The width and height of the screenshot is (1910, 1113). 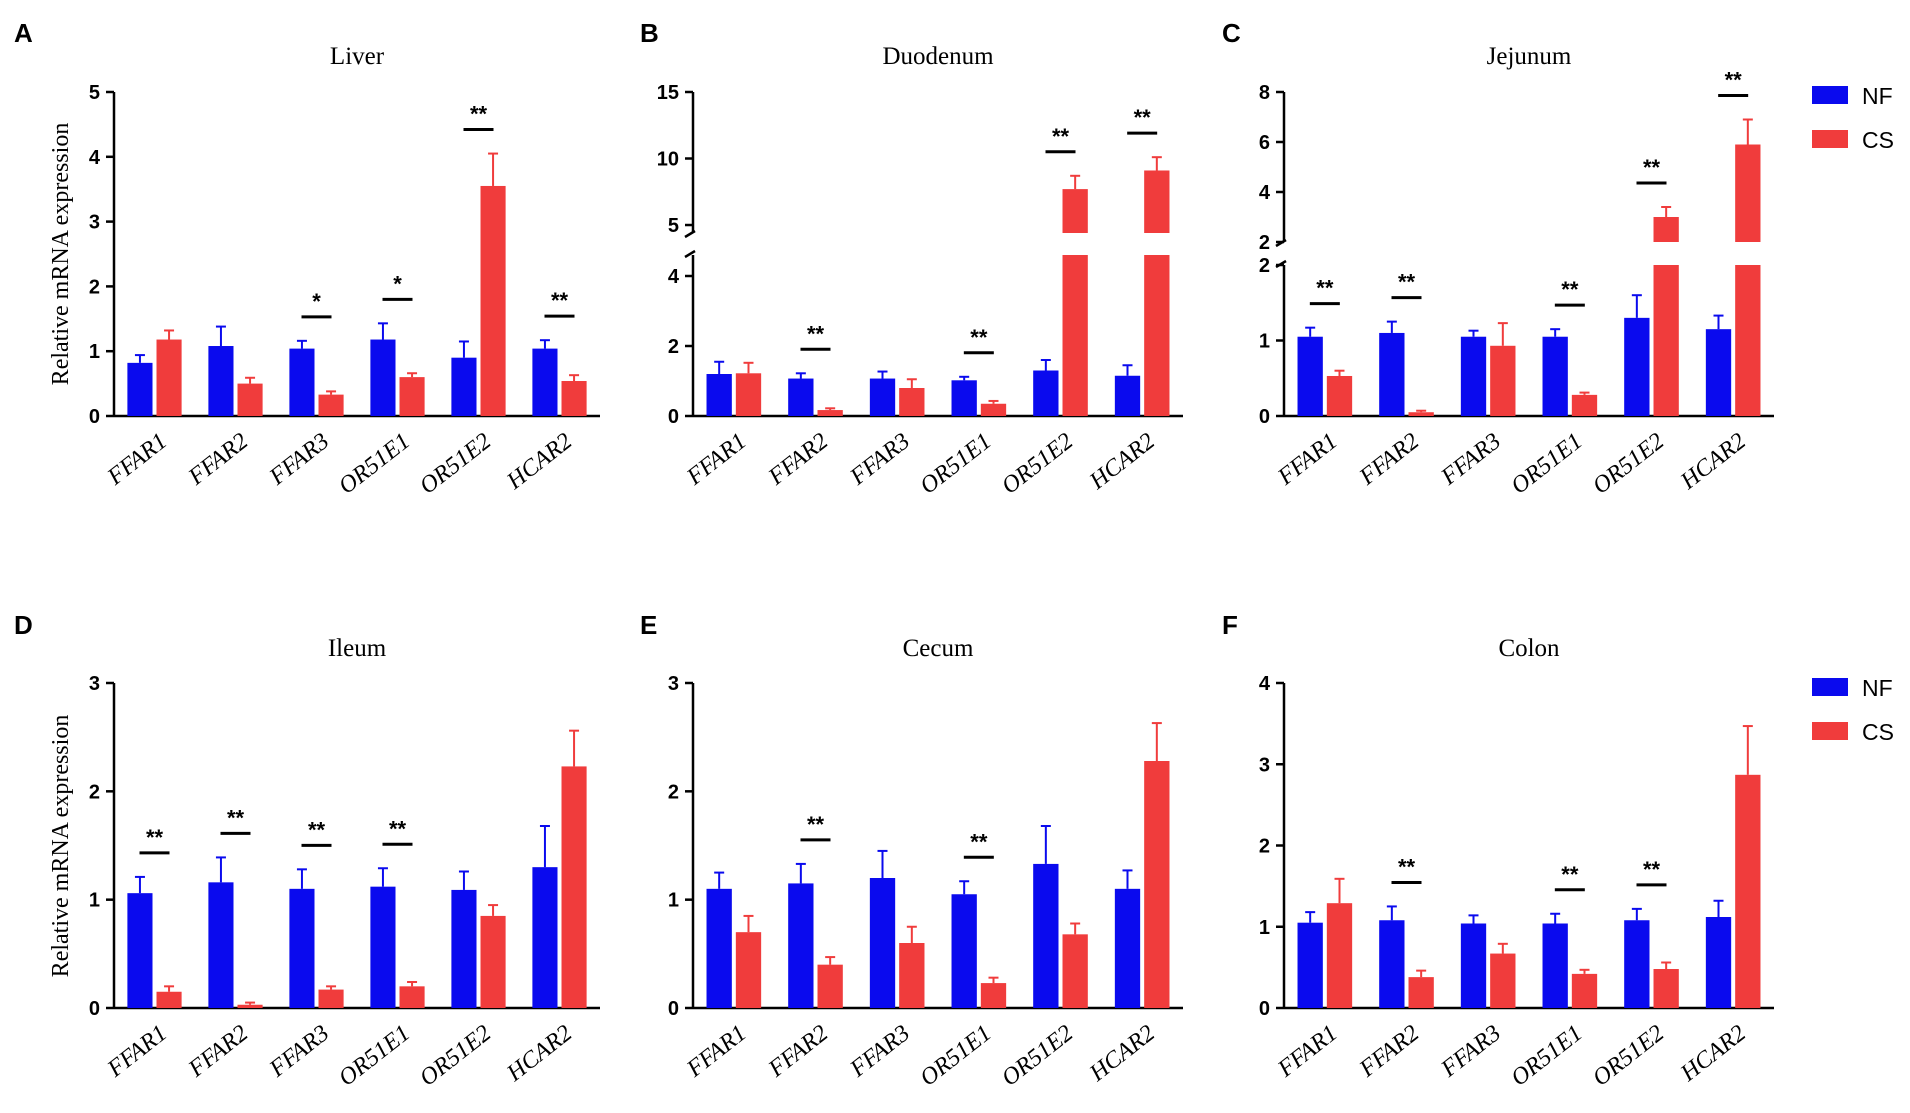 What do you see at coordinates (673, 901) in the screenshot?
I see `y-tick-label: 1` at bounding box center [673, 901].